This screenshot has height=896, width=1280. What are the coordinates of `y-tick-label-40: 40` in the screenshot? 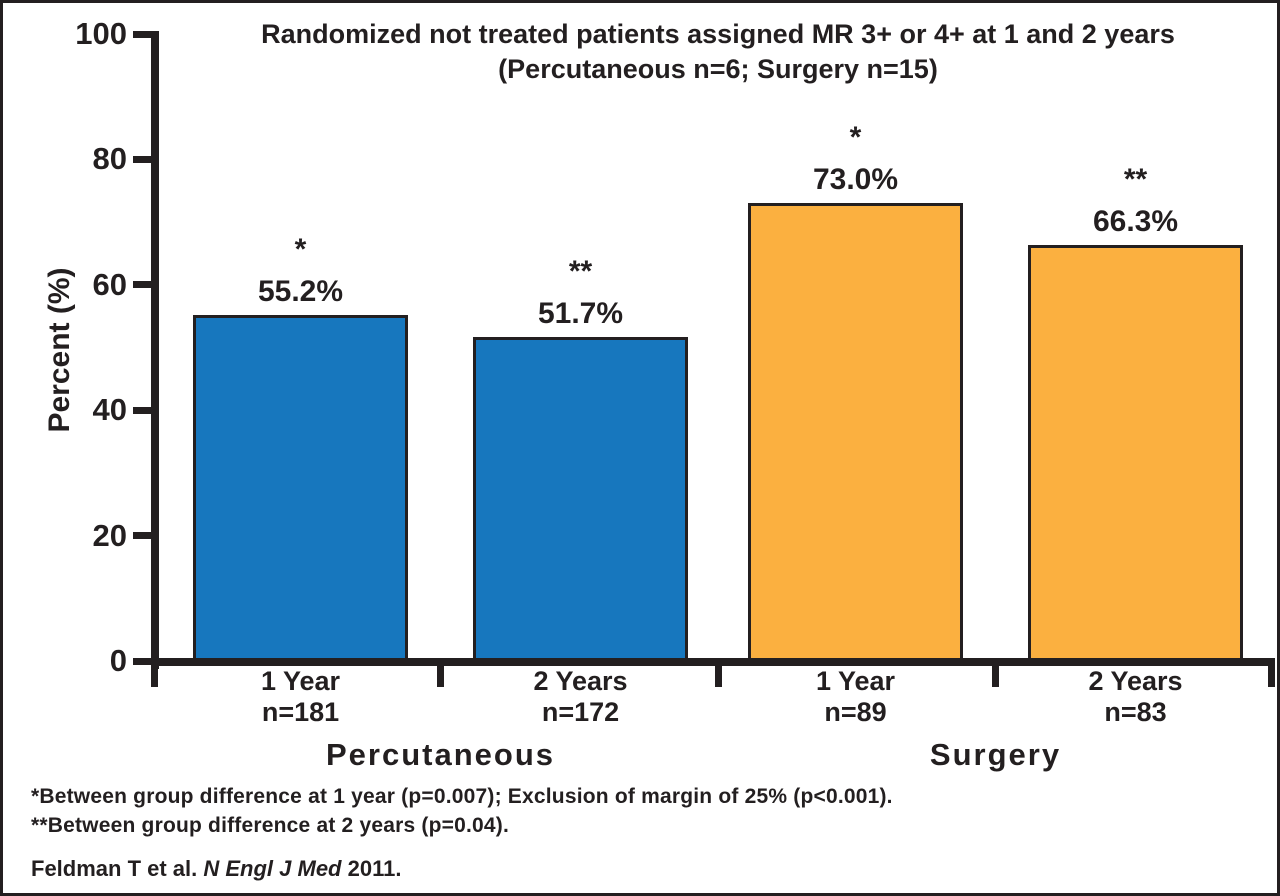 It's located at (109, 410).